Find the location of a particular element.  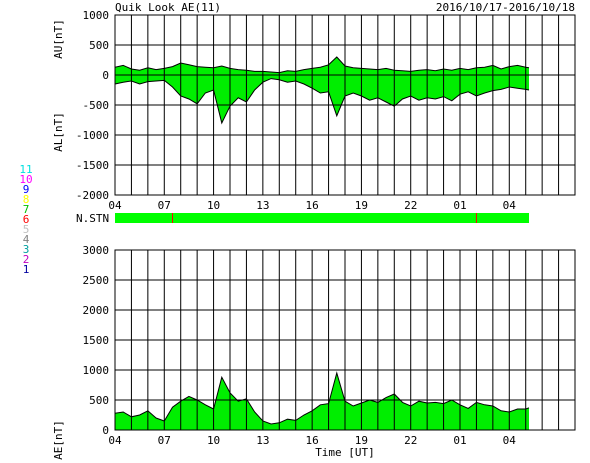

ytick-label: 2000 is located at coordinates (96, 310).